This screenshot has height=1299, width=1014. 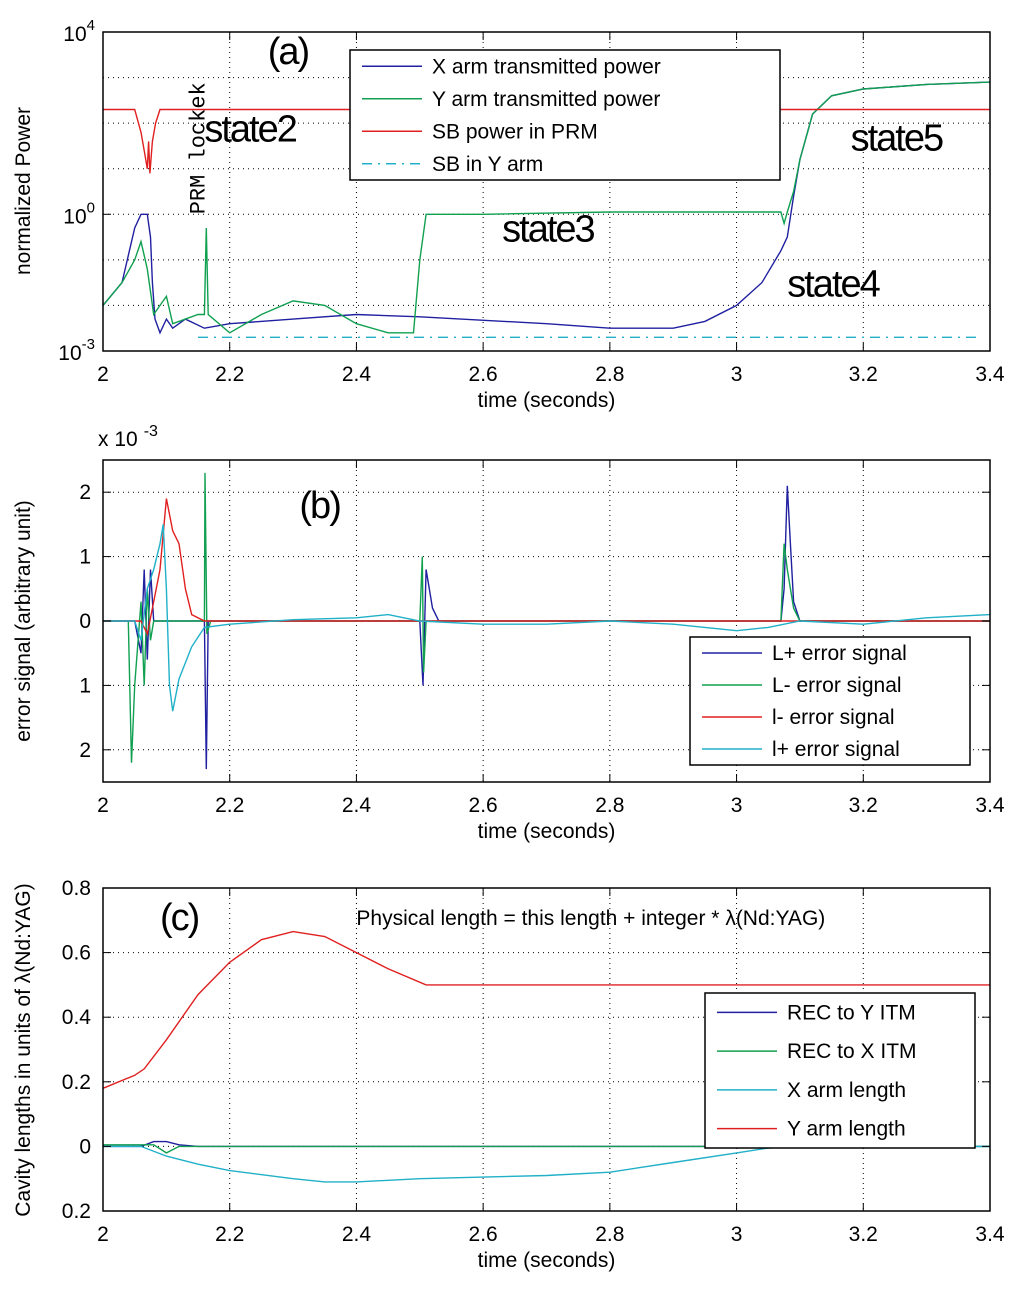 I want to click on annotation-2: state3, so click(x=548, y=230).